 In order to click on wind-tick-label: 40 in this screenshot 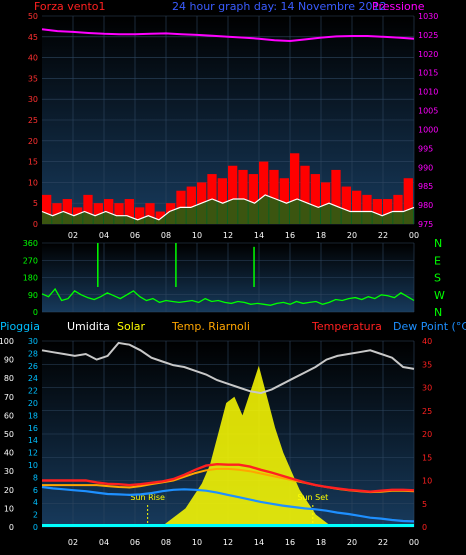, I will do `click(33, 58)`.